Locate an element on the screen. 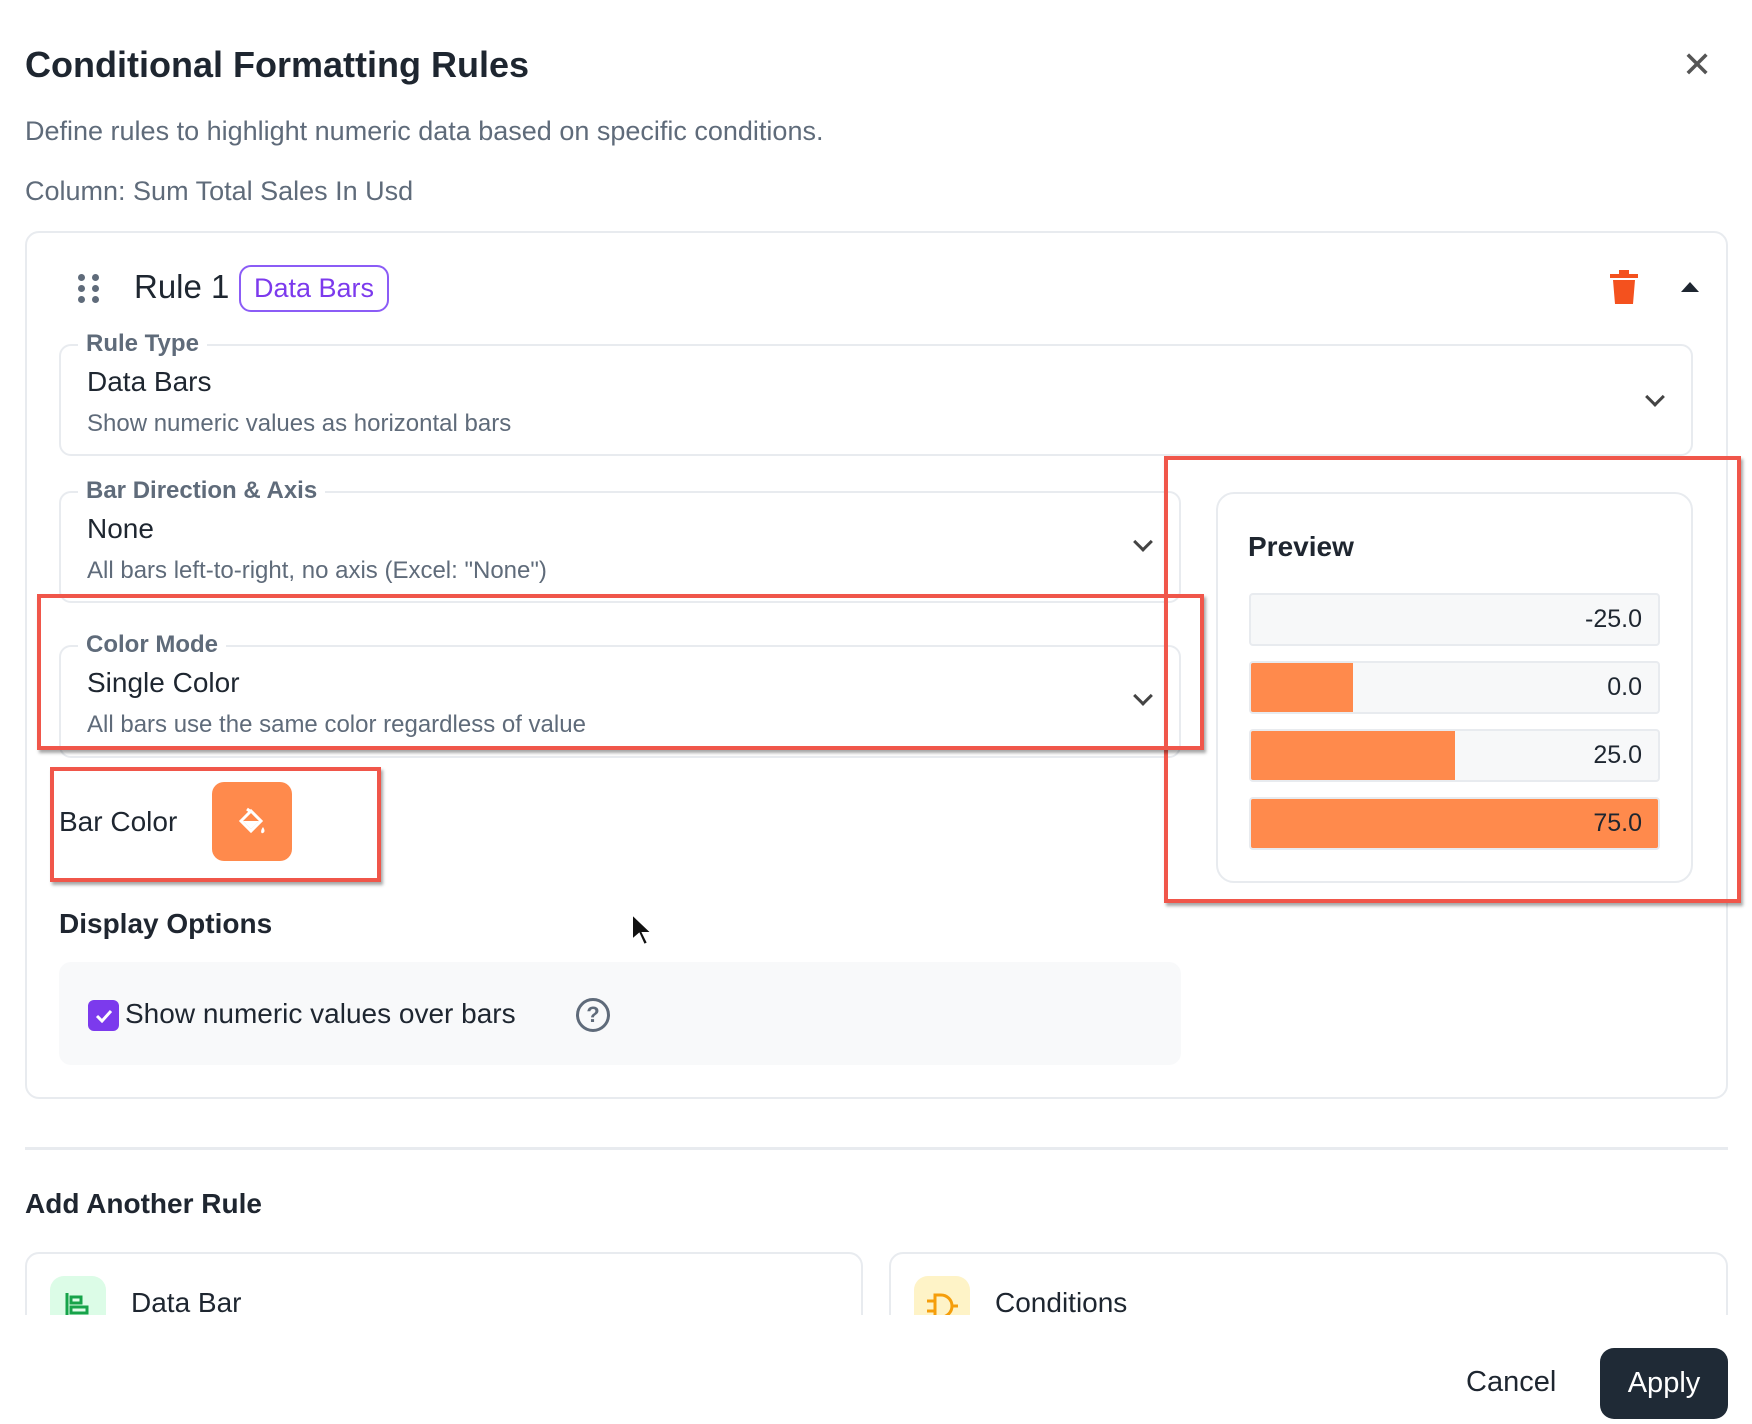 This screenshot has height=1424, width=1752. highlight-preview is located at coordinates (1452, 679).